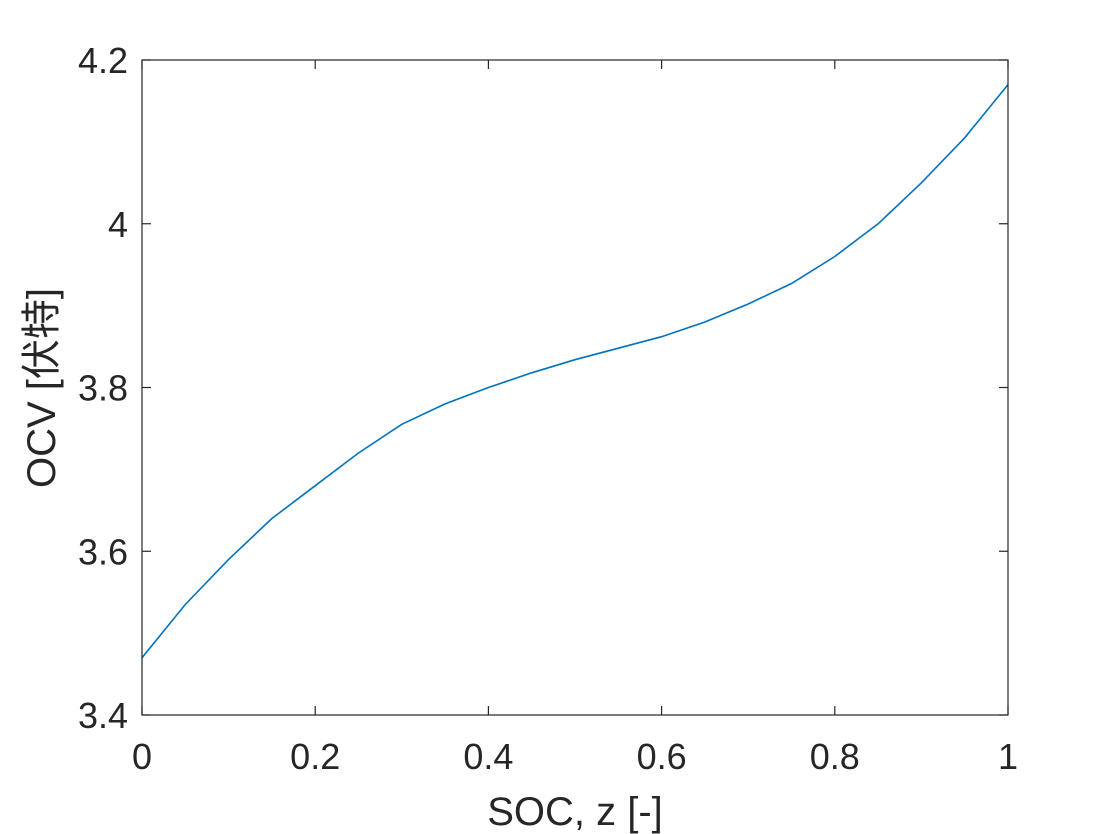 This screenshot has height=834, width=1105. I want to click on x-tick-label: 0.4, so click(488, 756).